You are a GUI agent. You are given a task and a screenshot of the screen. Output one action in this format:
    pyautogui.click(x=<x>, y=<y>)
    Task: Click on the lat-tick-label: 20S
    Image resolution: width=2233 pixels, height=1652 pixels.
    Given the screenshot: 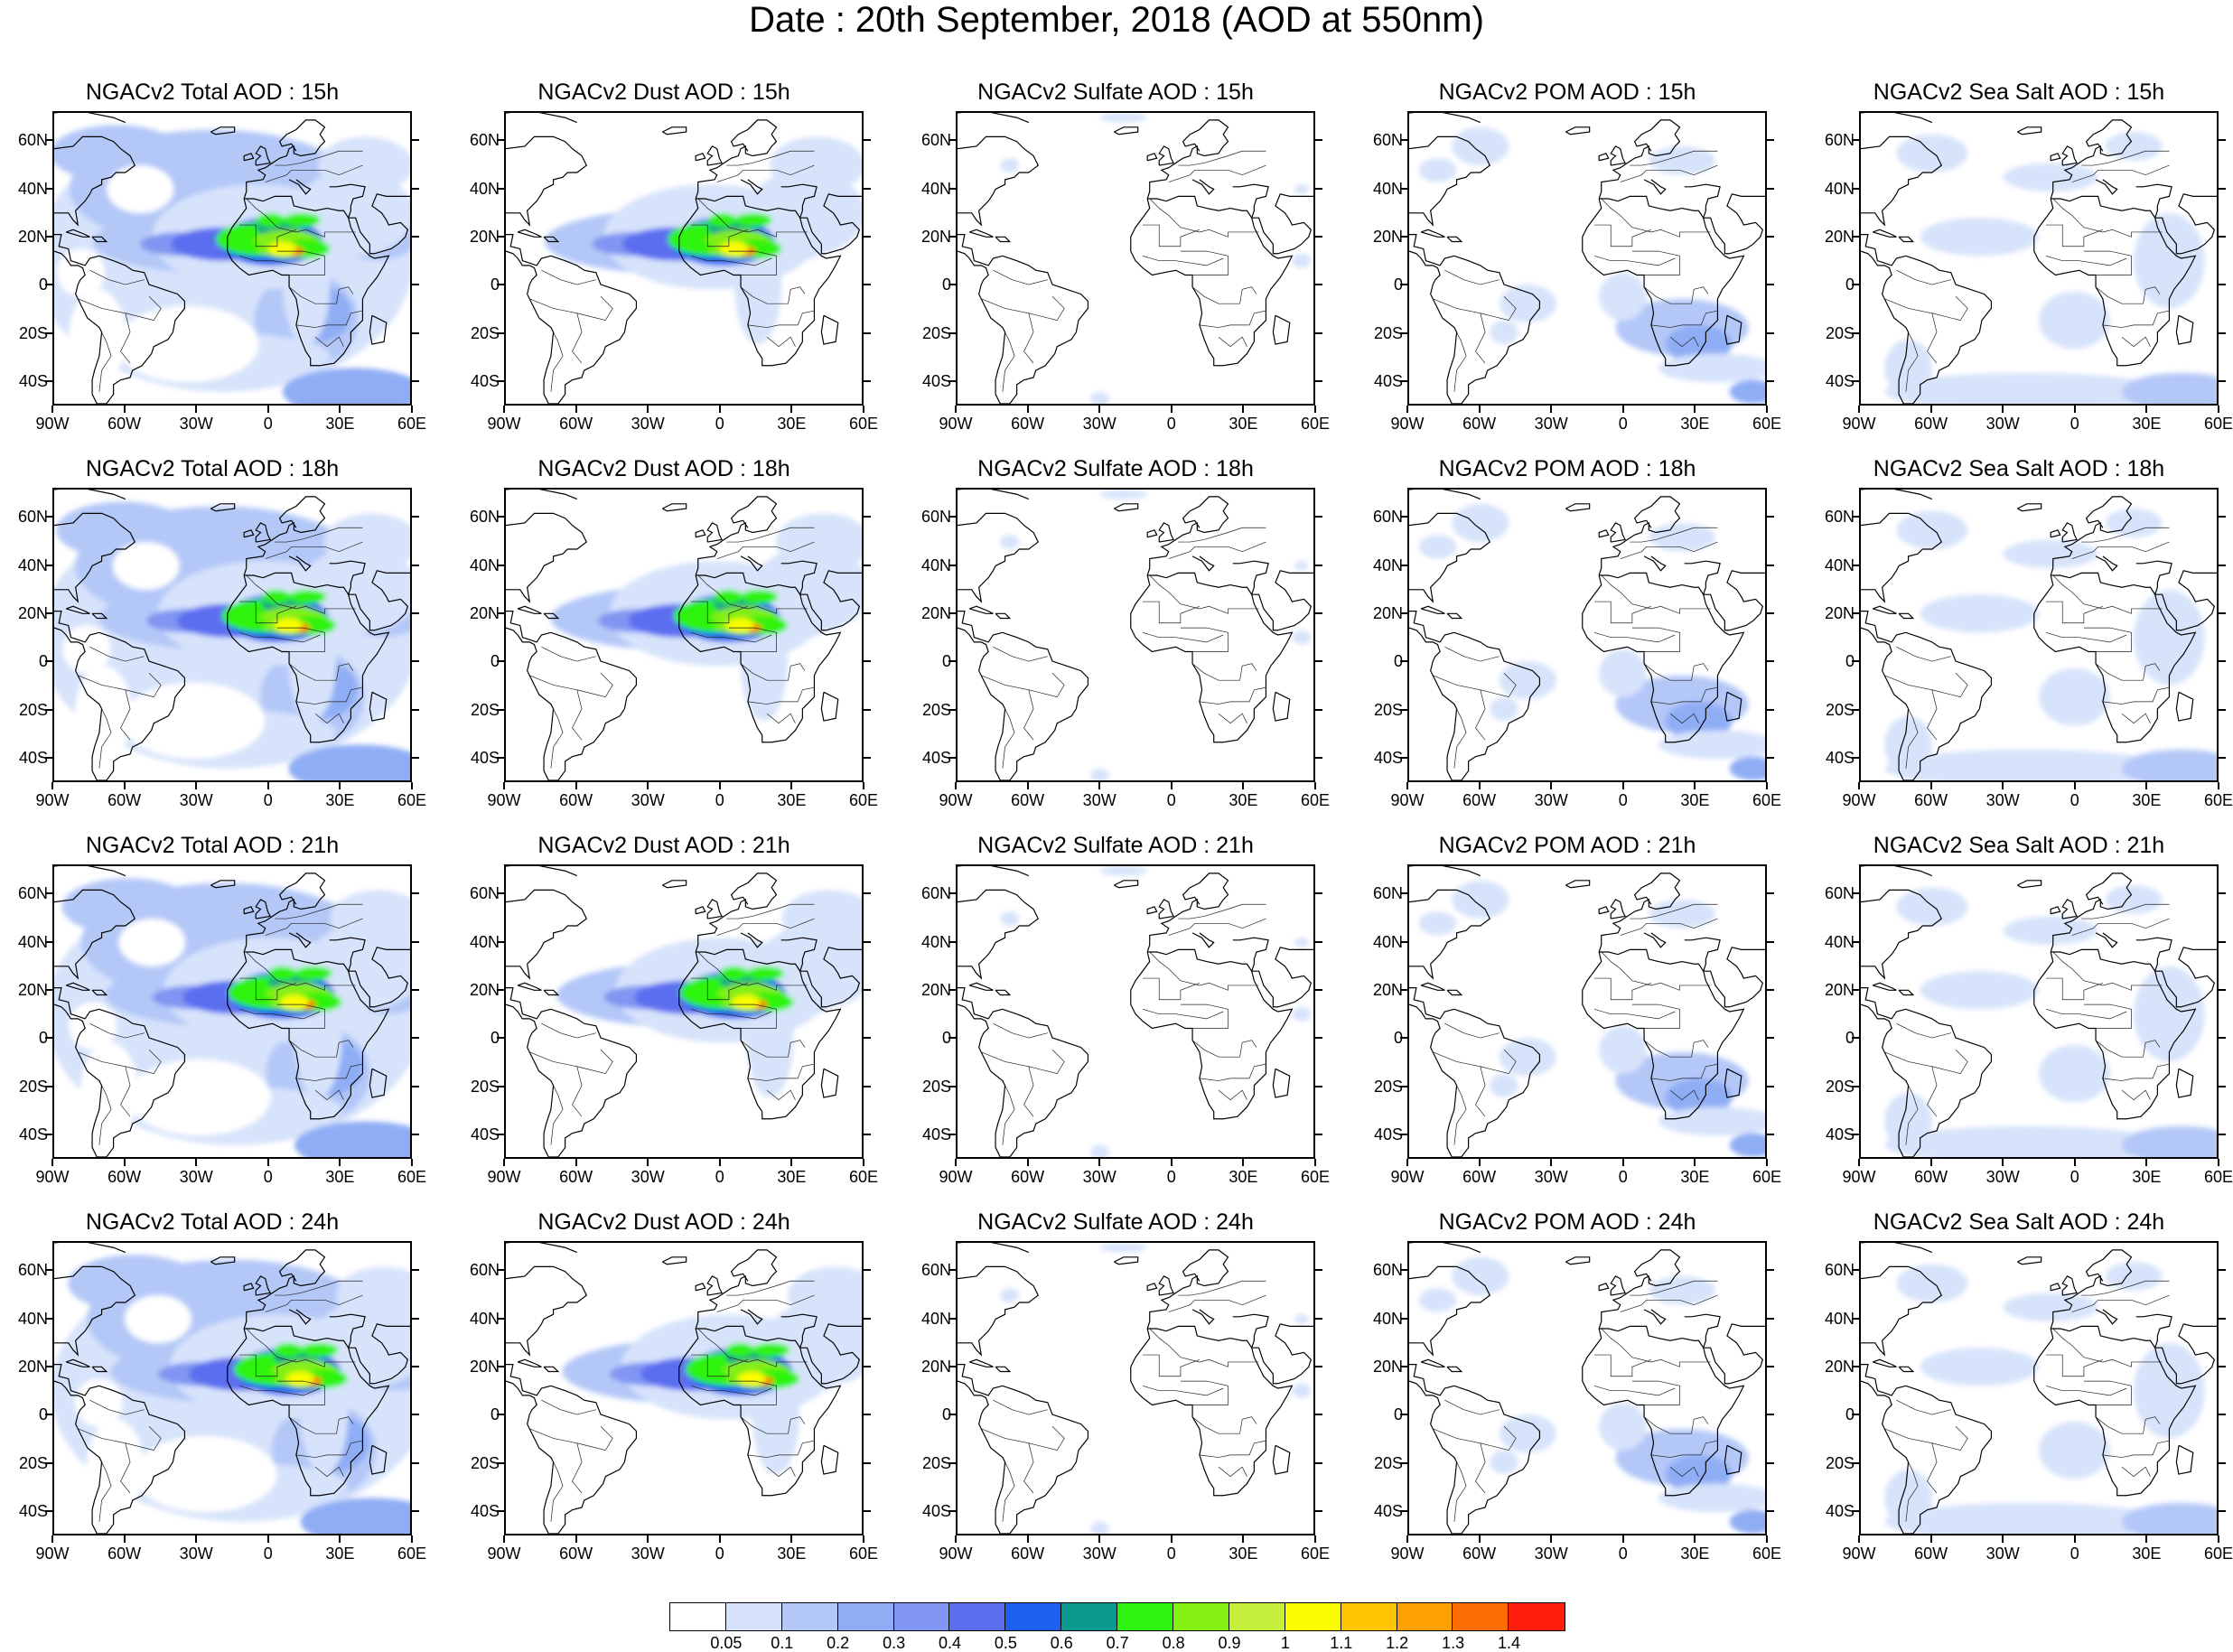 What is the action you would take?
    pyautogui.click(x=33, y=709)
    